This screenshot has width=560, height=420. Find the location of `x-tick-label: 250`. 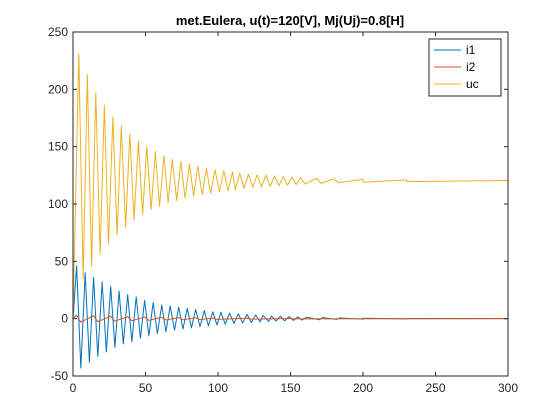

x-tick-label: 250 is located at coordinates (435, 388).